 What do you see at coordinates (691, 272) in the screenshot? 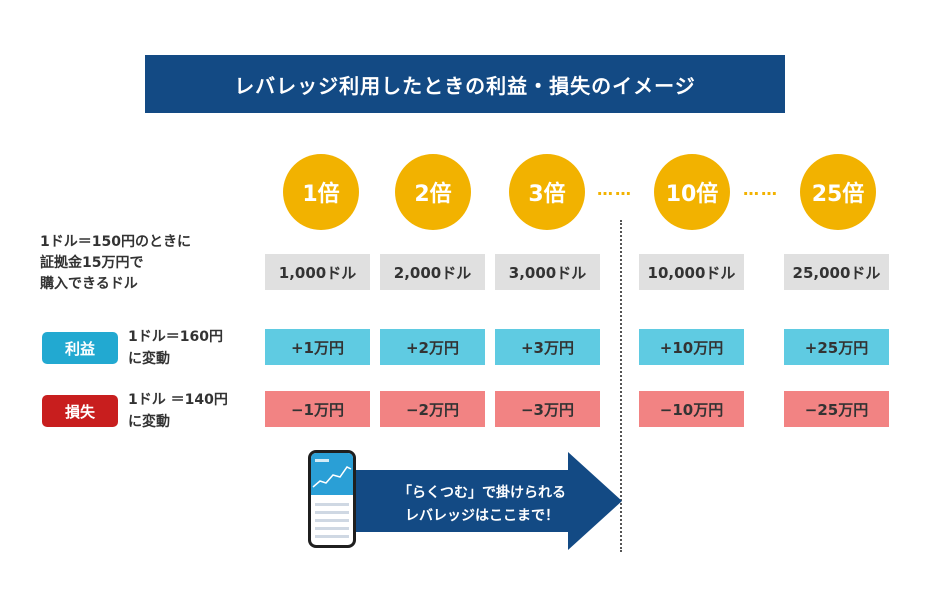
I see `base-value-10x: 10,000ドル` at bounding box center [691, 272].